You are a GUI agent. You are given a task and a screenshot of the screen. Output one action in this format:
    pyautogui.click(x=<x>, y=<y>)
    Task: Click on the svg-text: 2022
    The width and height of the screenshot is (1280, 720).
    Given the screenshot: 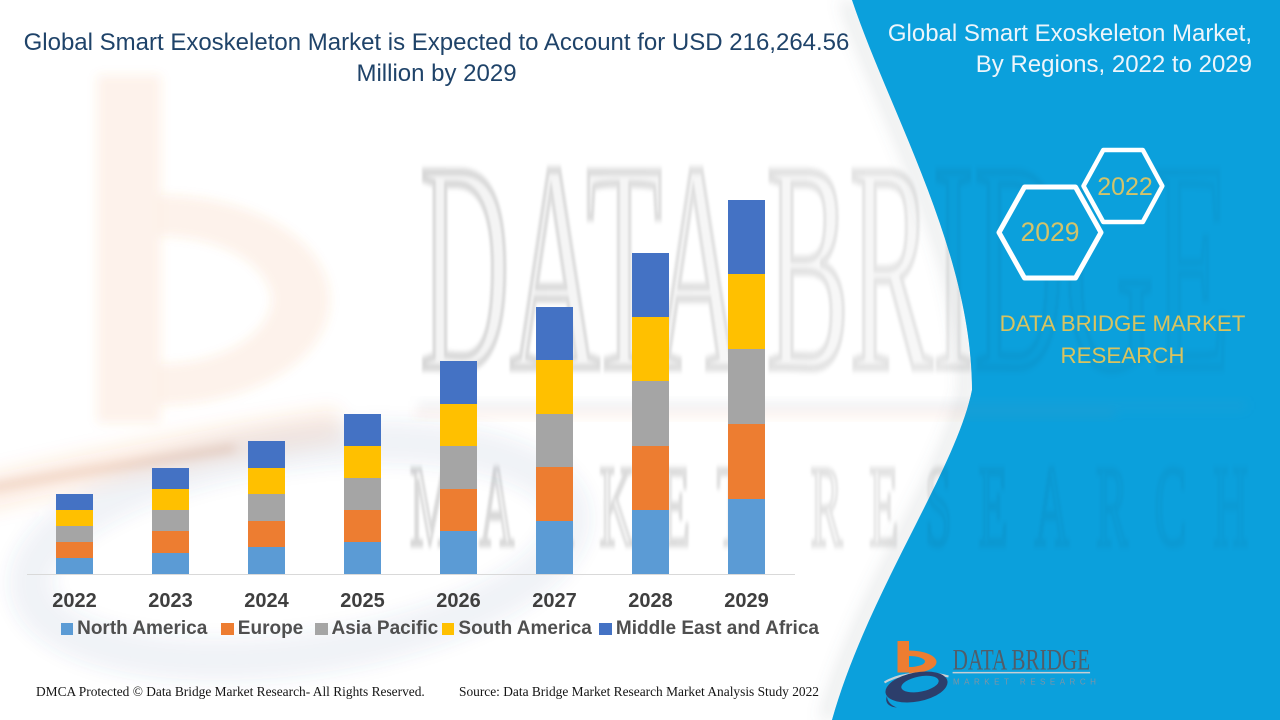 What is the action you would take?
    pyautogui.click(x=1125, y=187)
    